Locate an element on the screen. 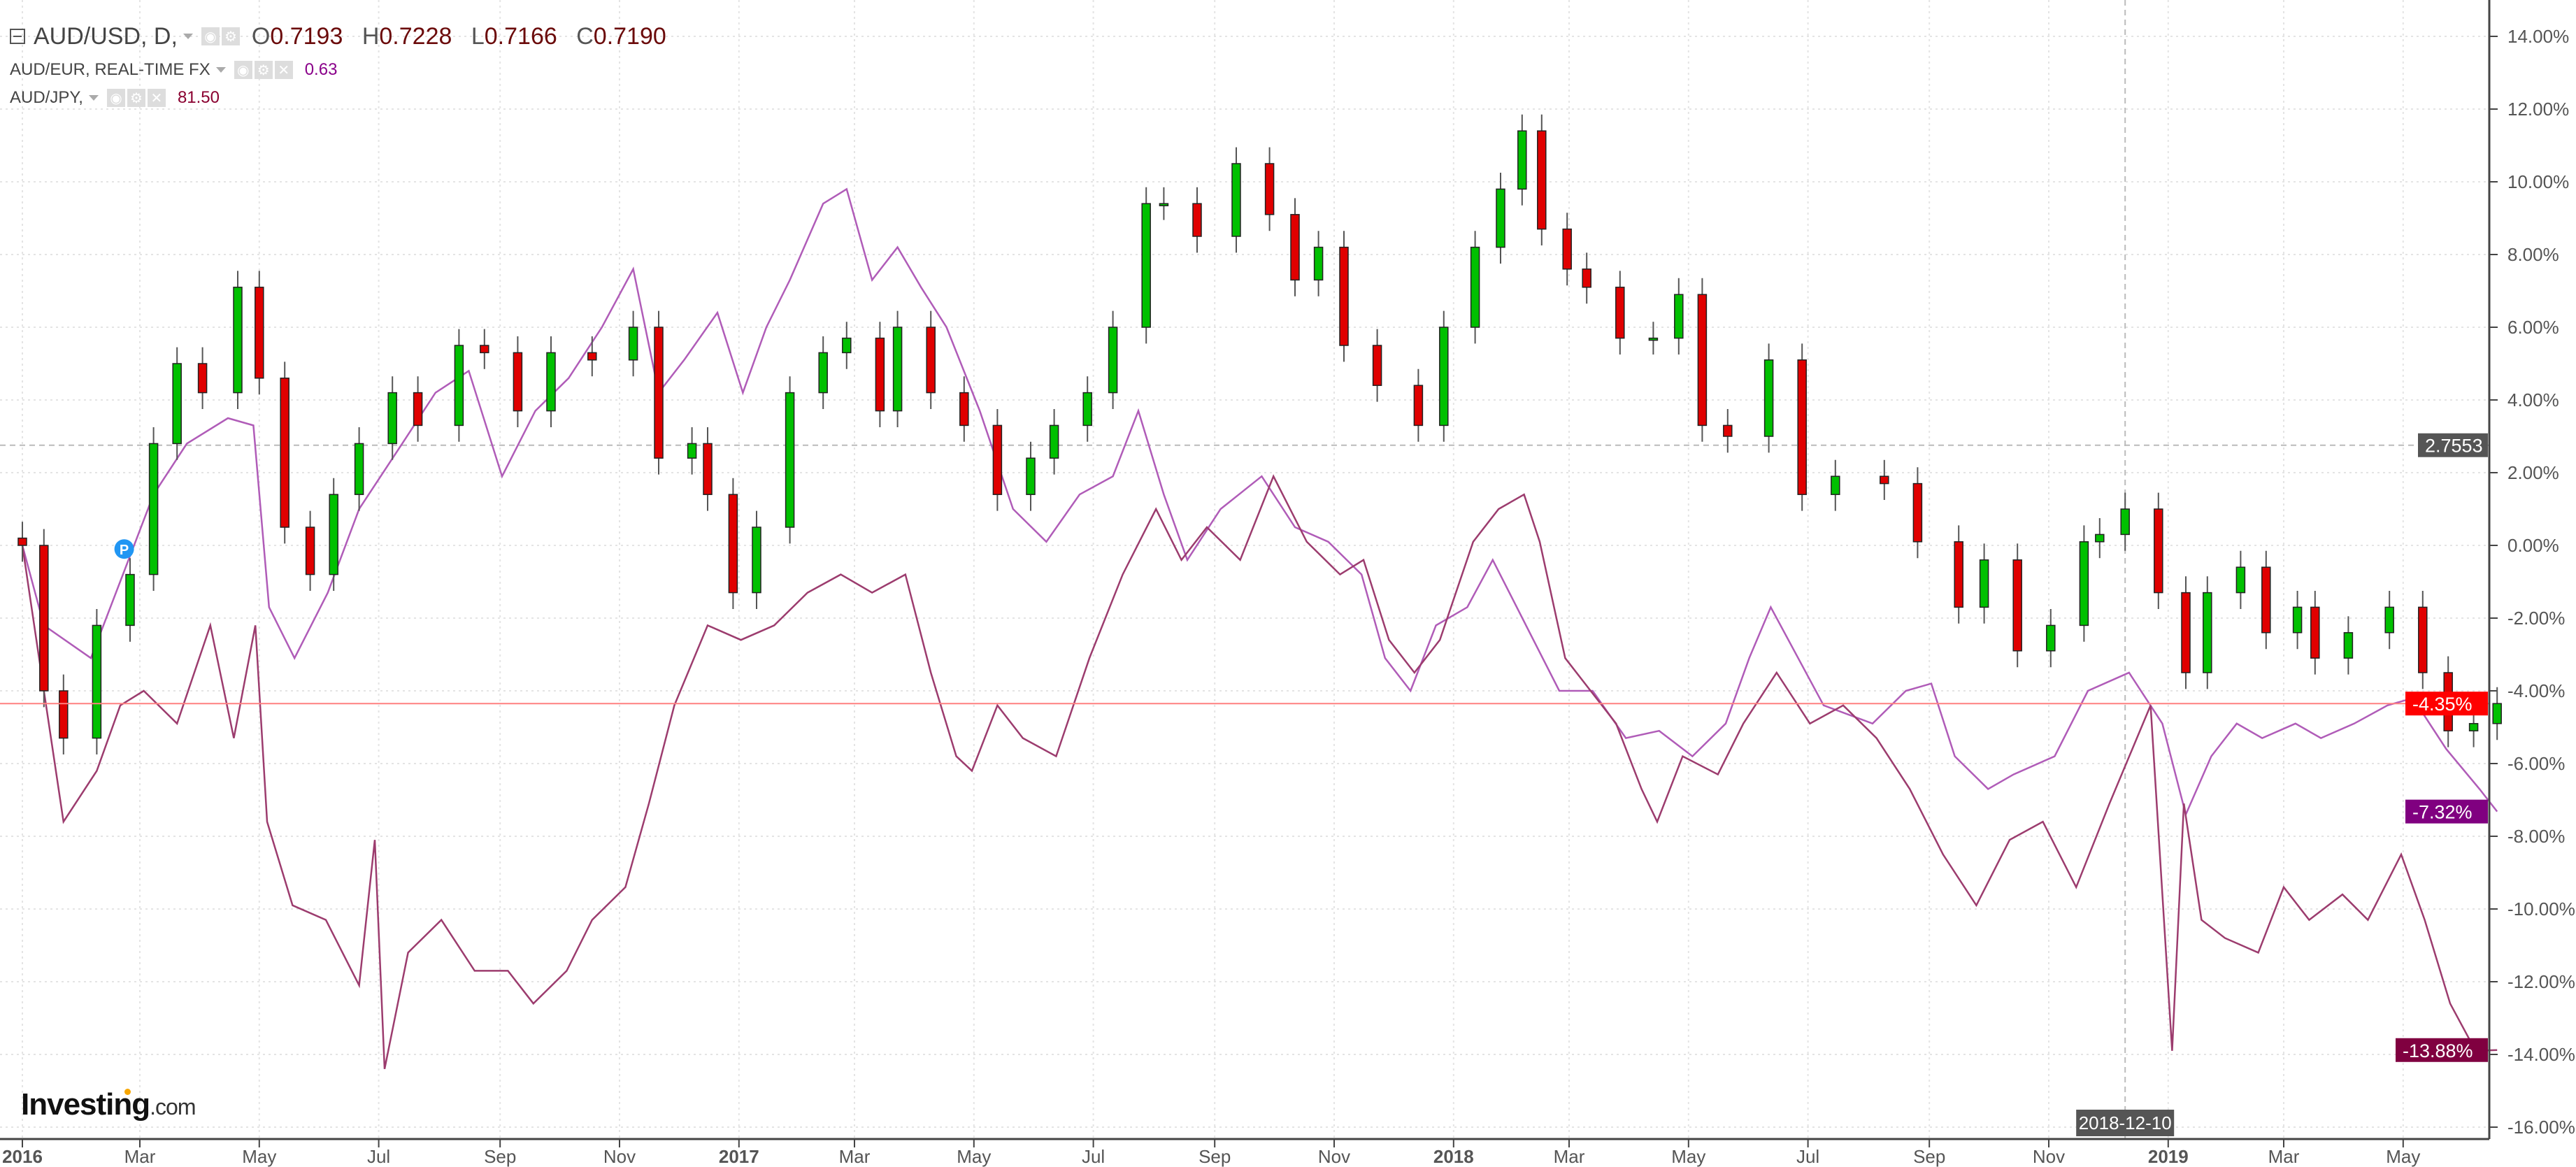  y-tick-label: 10.00% is located at coordinates (2538, 182).